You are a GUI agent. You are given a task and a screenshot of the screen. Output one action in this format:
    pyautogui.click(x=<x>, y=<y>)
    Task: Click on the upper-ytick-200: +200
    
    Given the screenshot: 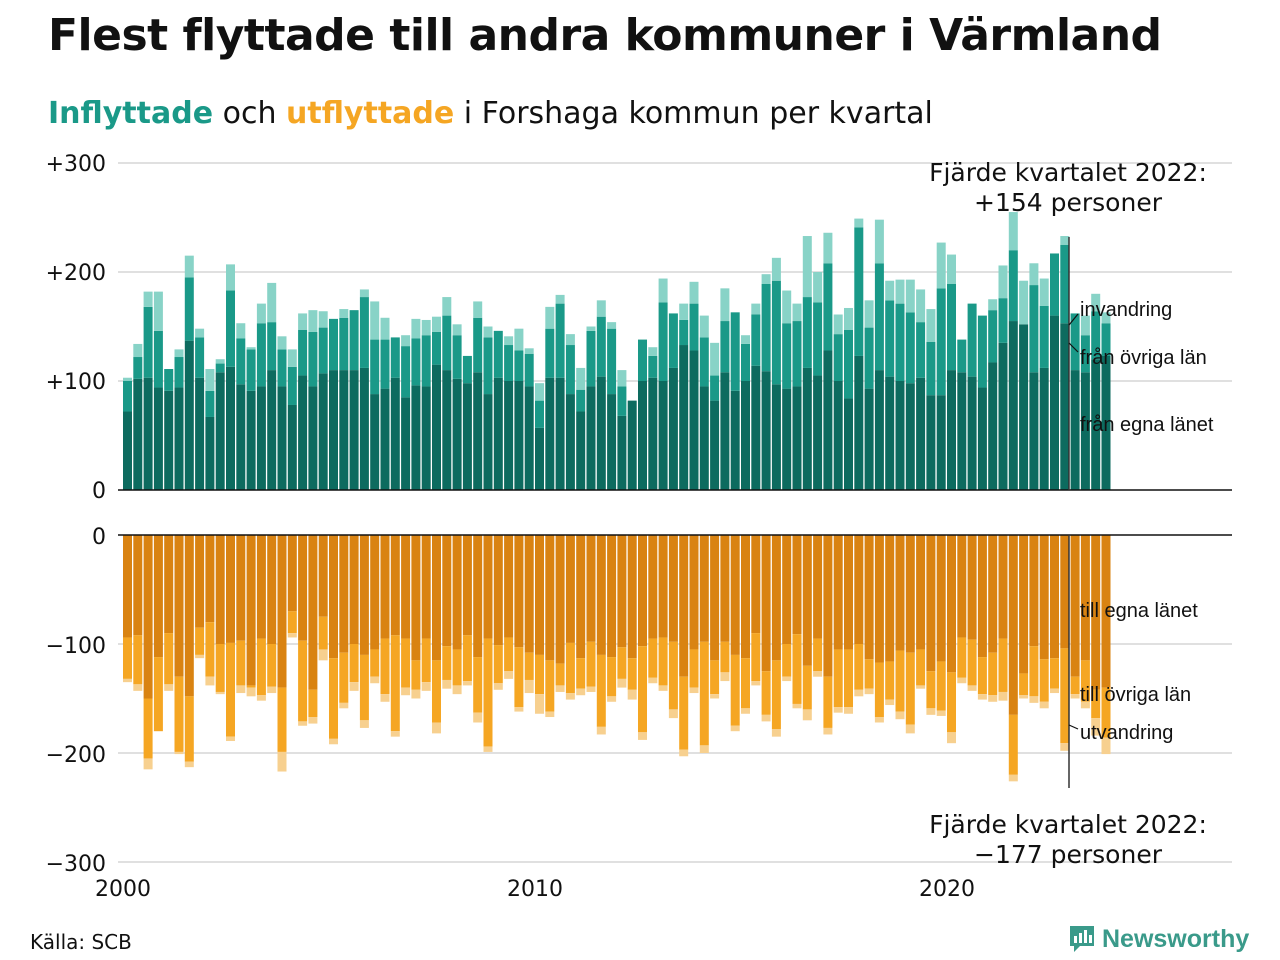 What is the action you would take?
    pyautogui.click(x=76, y=273)
    